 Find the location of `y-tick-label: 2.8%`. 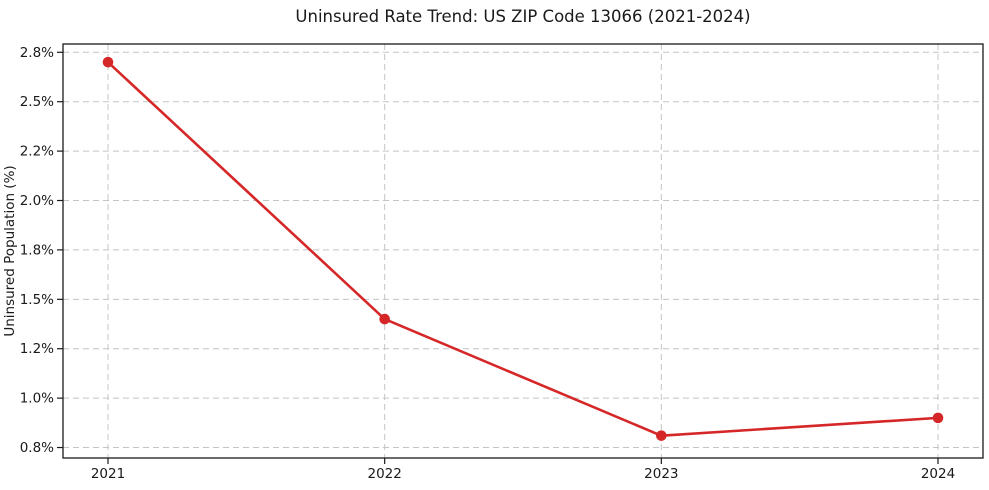

y-tick-label: 2.8% is located at coordinates (37, 53).